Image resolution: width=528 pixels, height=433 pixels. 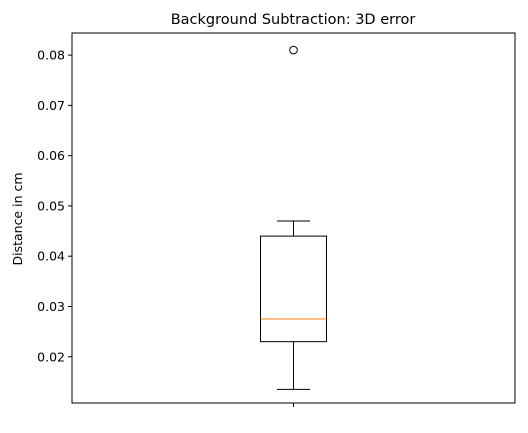 What do you see at coordinates (51, 155) in the screenshot?
I see `y-tick-label: 0.06` at bounding box center [51, 155].